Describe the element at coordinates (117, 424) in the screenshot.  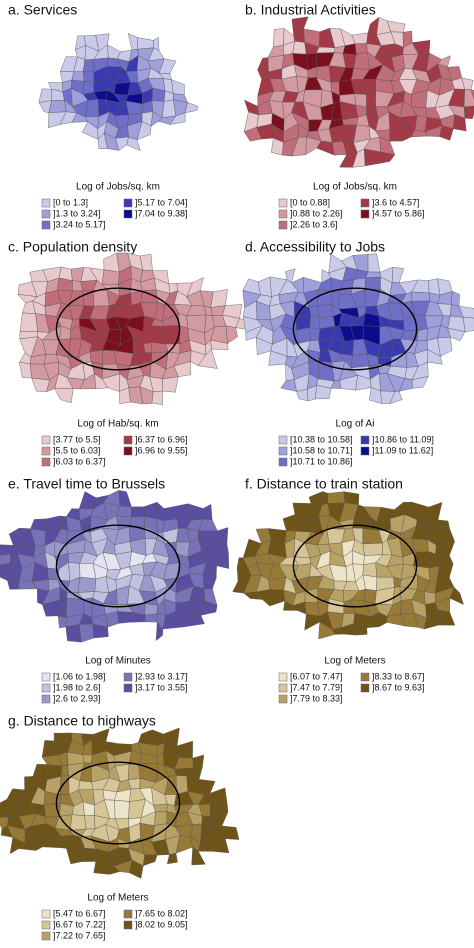
I see `legend-title: Log of Hab/sq. km` at that location.